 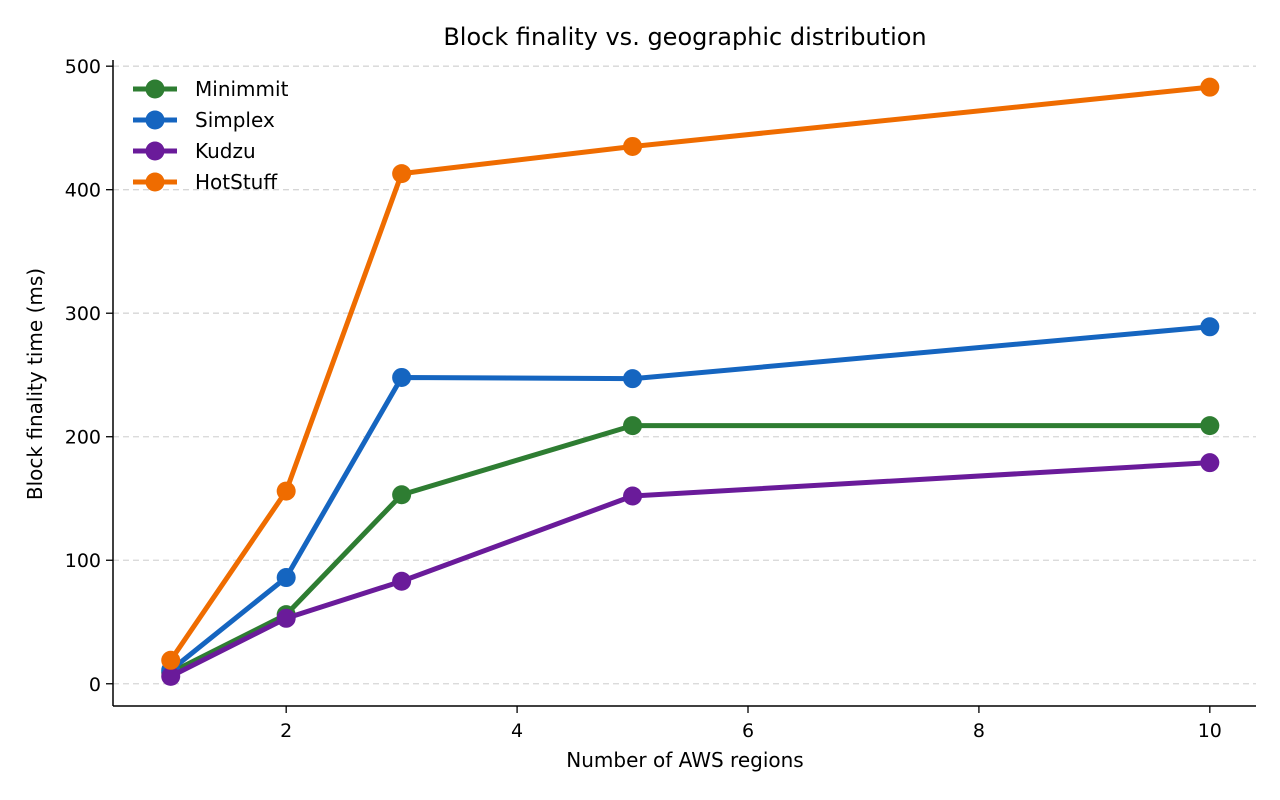 What do you see at coordinates (684, 760) in the screenshot?
I see `x-axis-label: Number of AWS regions` at bounding box center [684, 760].